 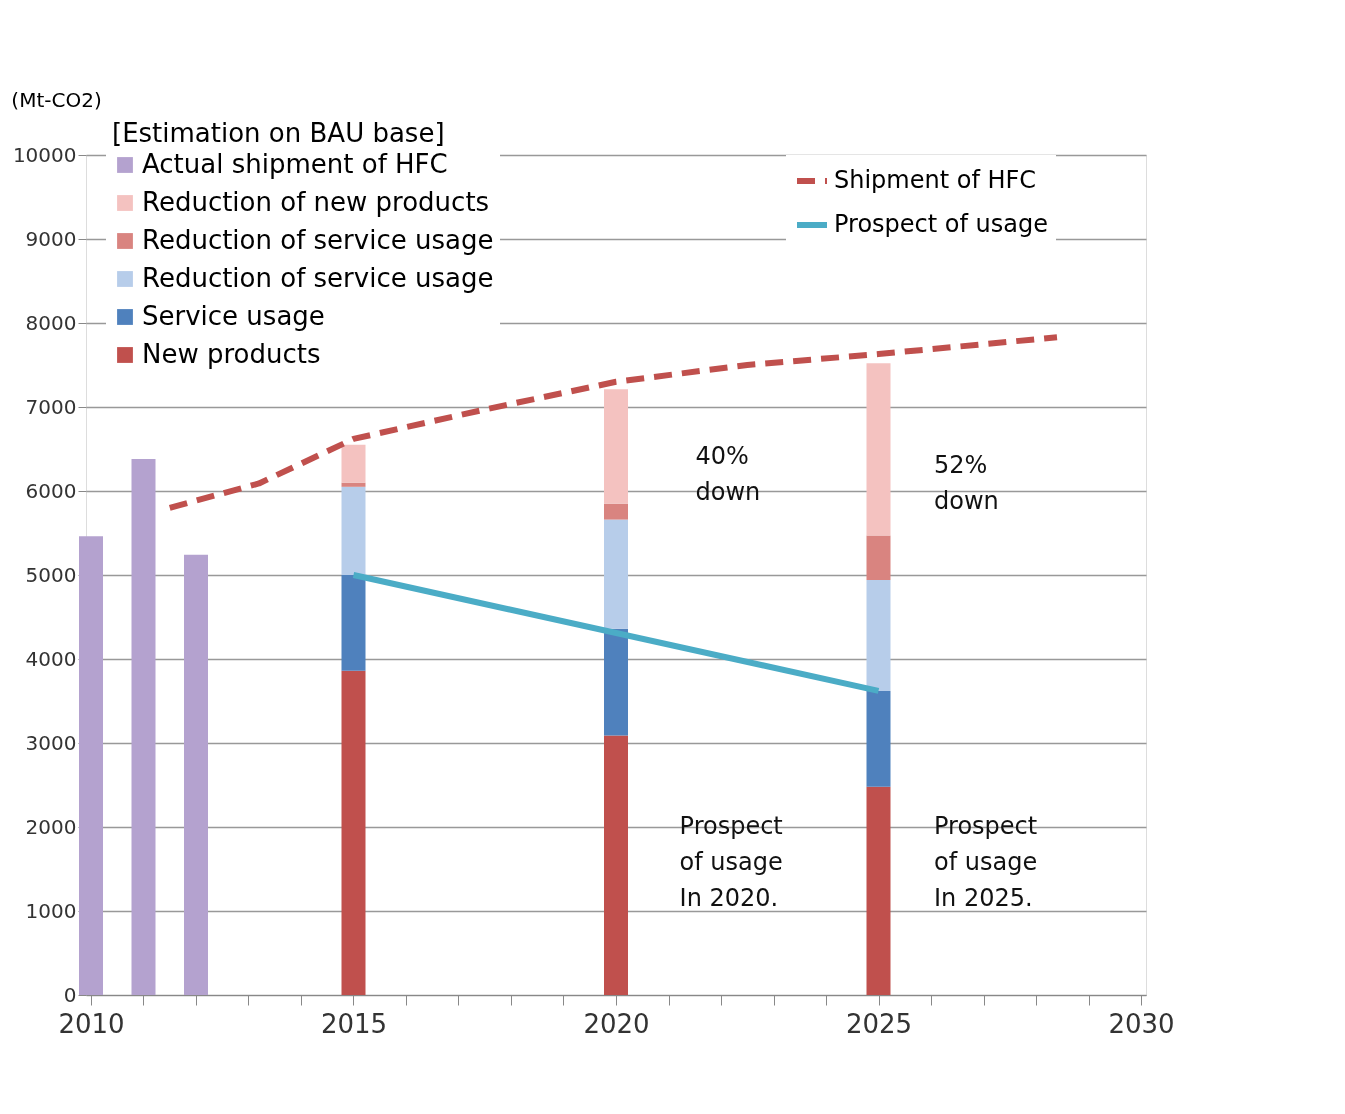 What do you see at coordinates (728, 474) in the screenshot?
I see `annotation: 40% down` at bounding box center [728, 474].